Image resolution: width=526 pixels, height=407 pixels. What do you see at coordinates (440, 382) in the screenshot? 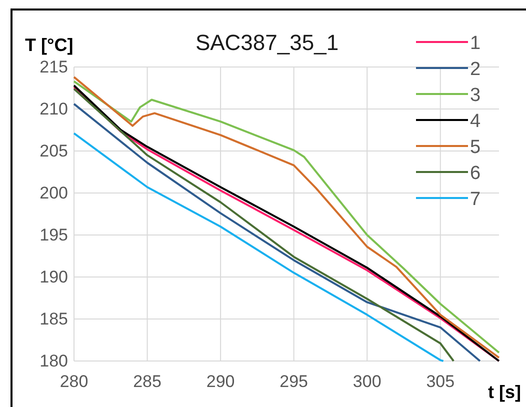
I see `x-tick-label: 305` at bounding box center [440, 382].